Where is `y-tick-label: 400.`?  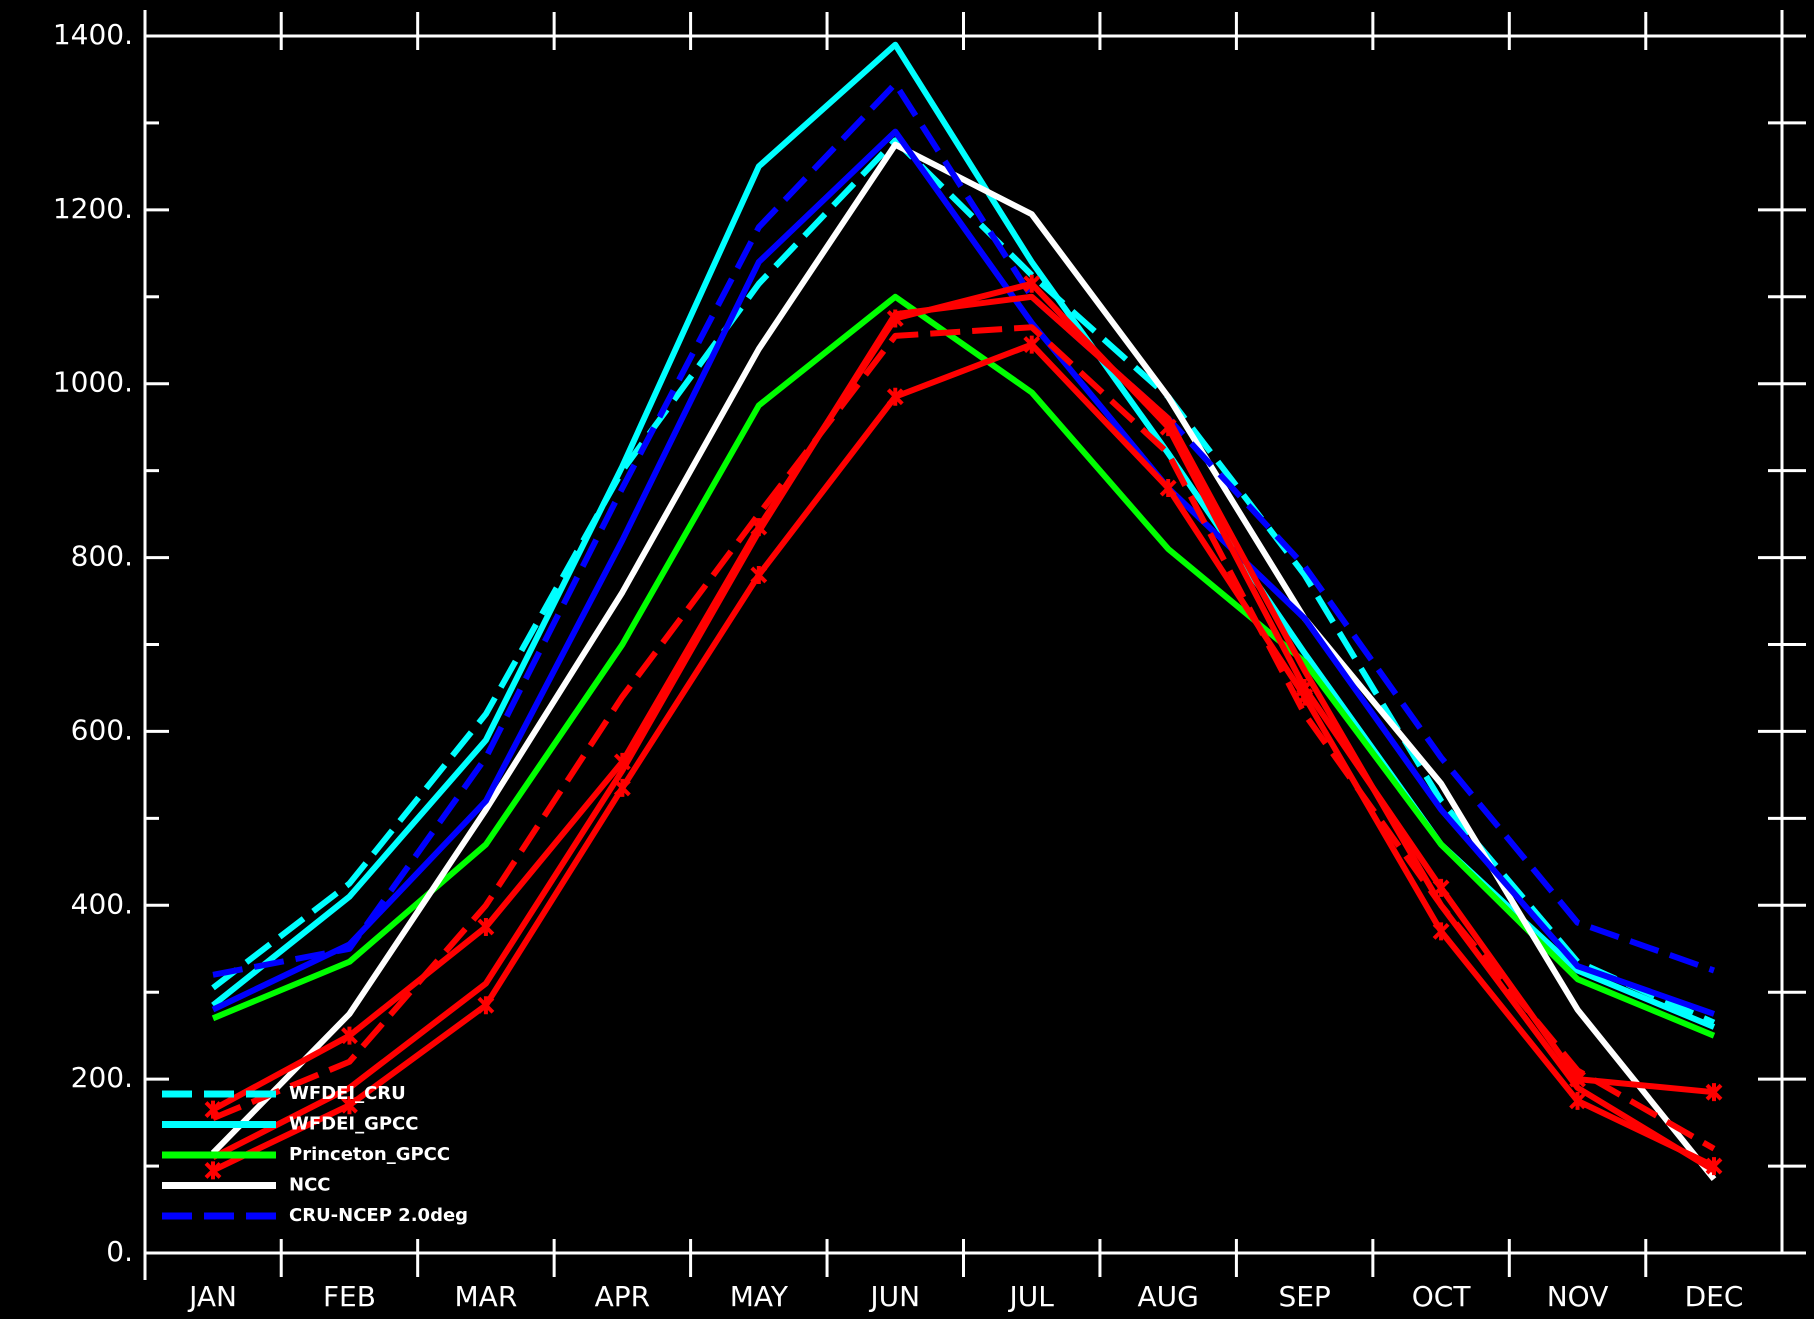
y-tick-label: 400. is located at coordinates (102, 903).